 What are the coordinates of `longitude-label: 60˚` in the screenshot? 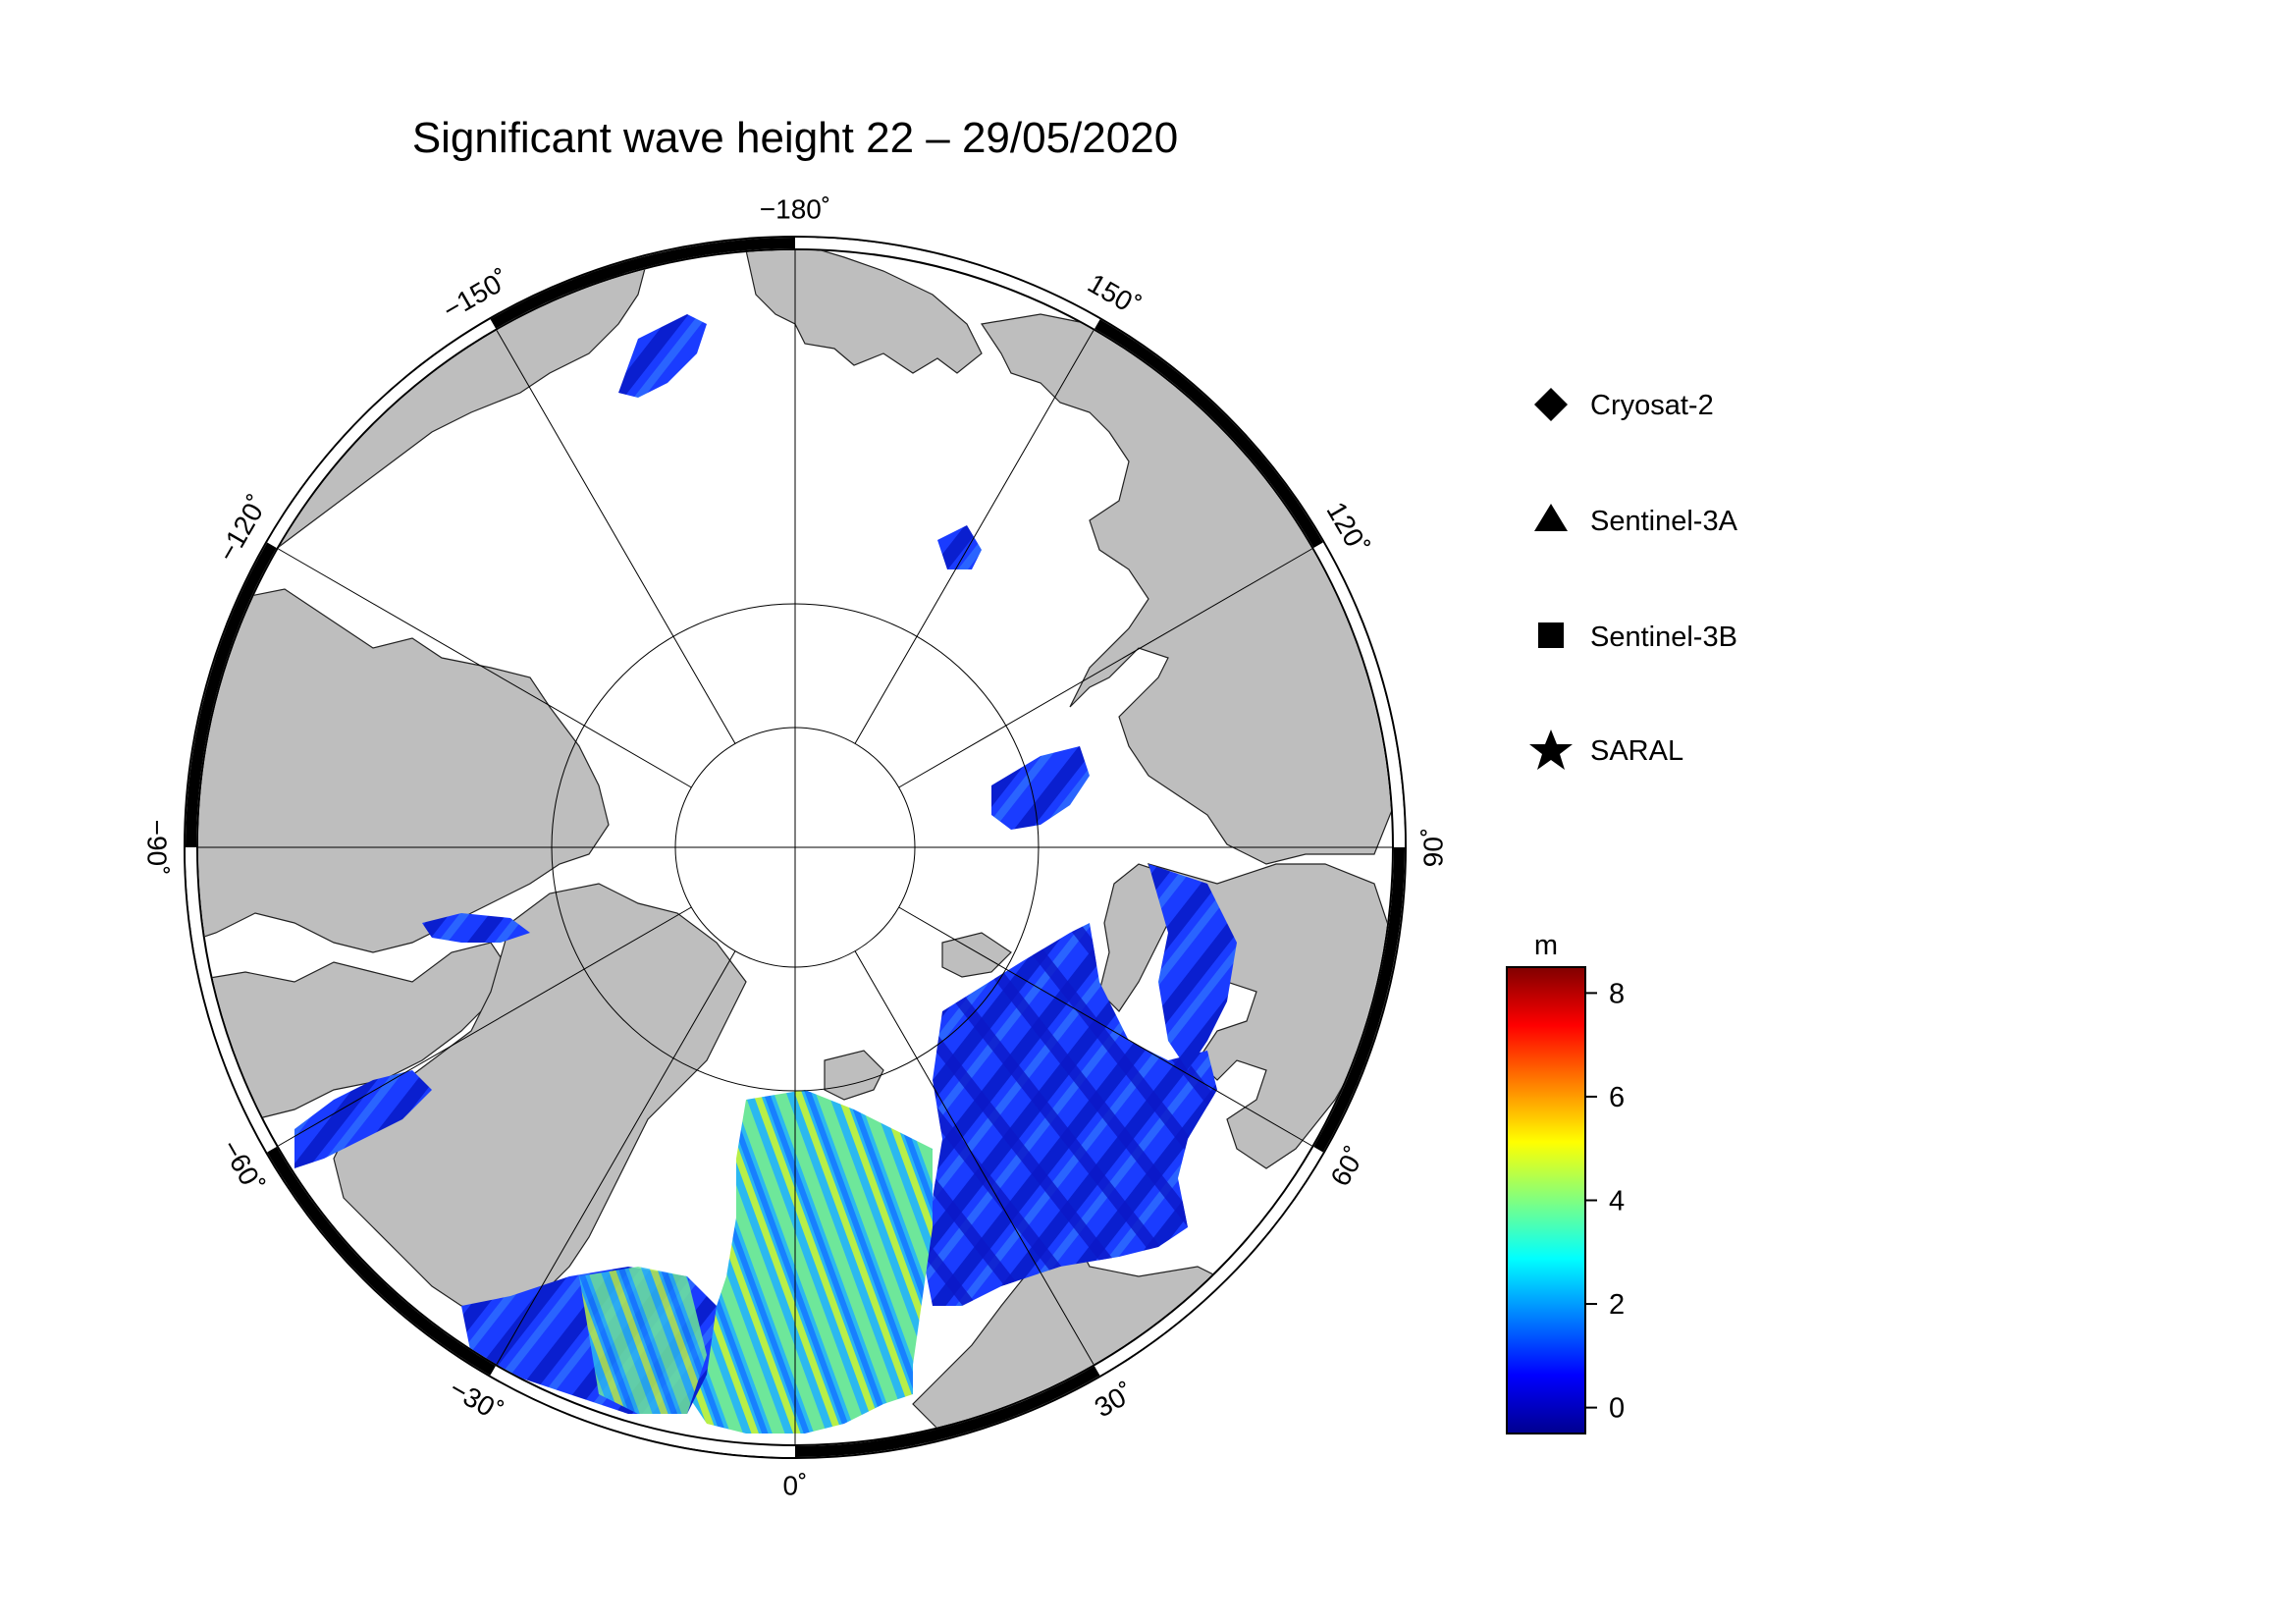 It's located at (1347, 1167).